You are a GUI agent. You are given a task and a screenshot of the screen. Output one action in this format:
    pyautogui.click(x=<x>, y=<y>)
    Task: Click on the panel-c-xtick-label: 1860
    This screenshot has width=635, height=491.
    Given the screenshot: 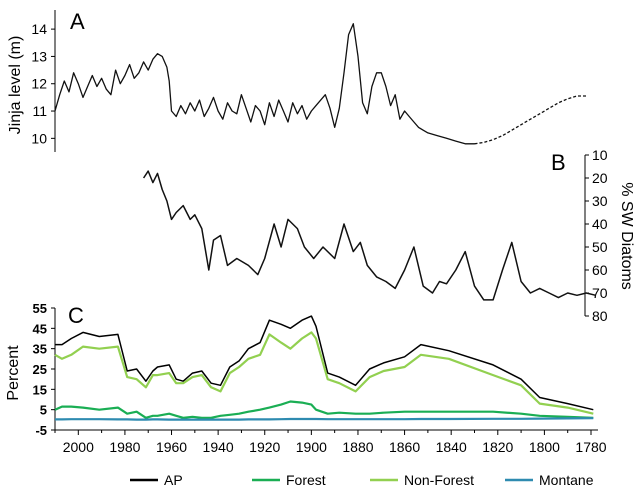 What is the action you would take?
    pyautogui.click(x=404, y=447)
    